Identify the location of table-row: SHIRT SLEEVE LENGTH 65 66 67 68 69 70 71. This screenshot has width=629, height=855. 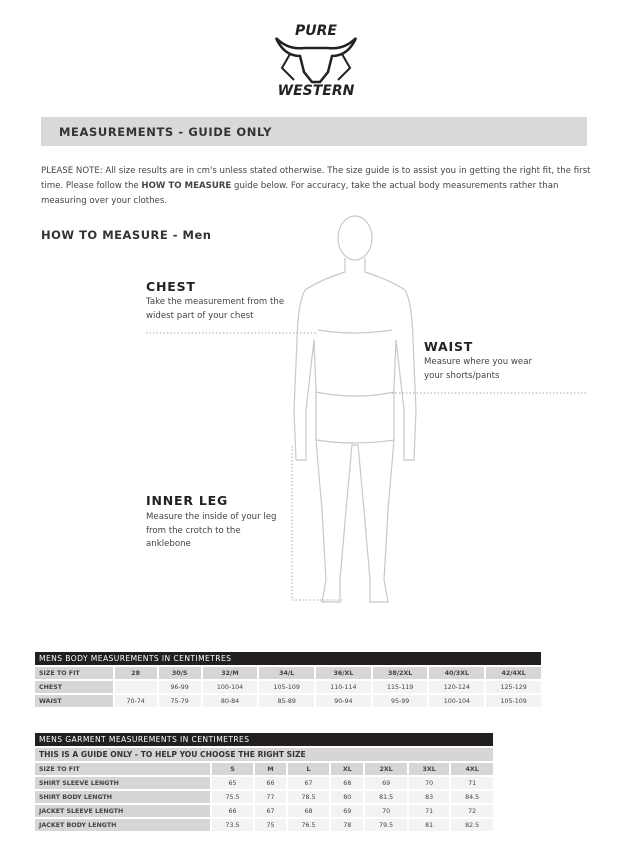
(264, 783).